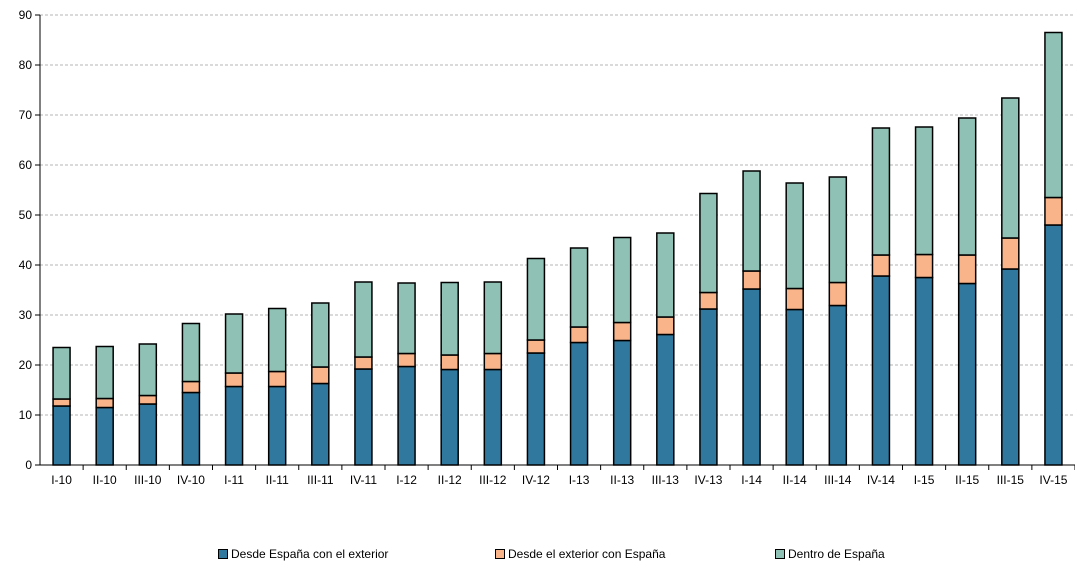 This screenshot has height=567, width=1075. Describe the element at coordinates (838, 480) in the screenshot. I see `x-tick-label: III-14` at that location.